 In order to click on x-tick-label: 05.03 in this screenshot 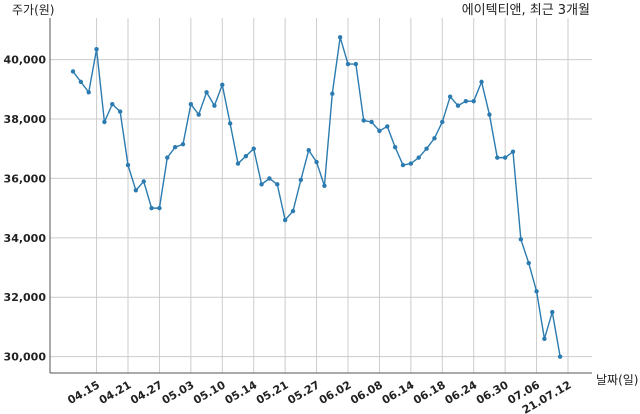, I will do `click(178, 392)`.